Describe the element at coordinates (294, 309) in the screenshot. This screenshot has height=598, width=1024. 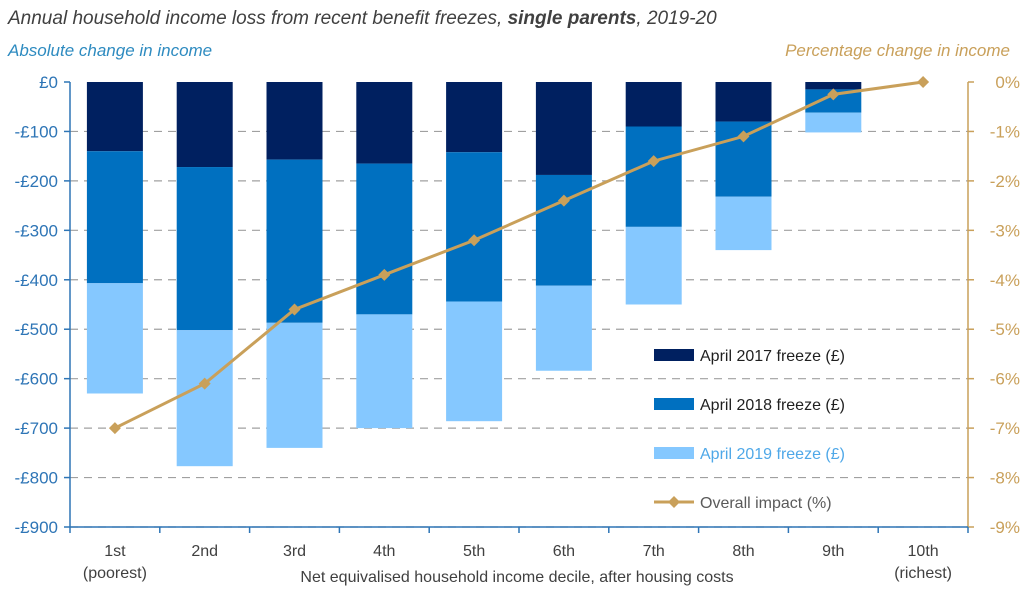
I see `overall-impact-point-3rd` at that location.